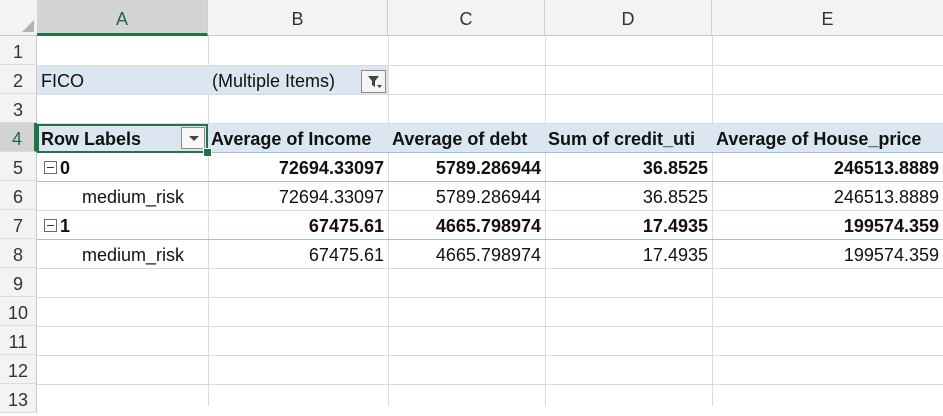 The height and width of the screenshot is (416, 943). What do you see at coordinates (28, 26) in the screenshot?
I see `select-all-icon` at bounding box center [28, 26].